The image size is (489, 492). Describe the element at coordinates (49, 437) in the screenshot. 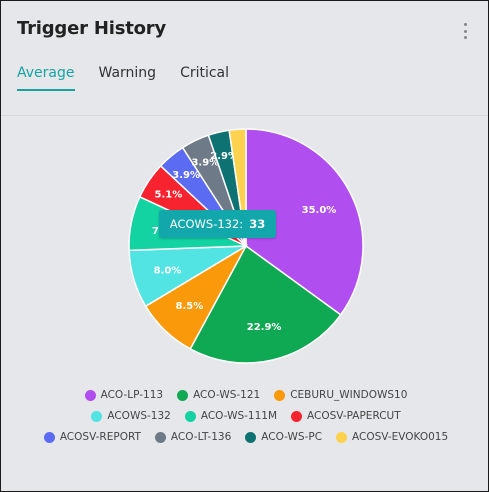

I see `legend-swatch-acosv-report` at that location.